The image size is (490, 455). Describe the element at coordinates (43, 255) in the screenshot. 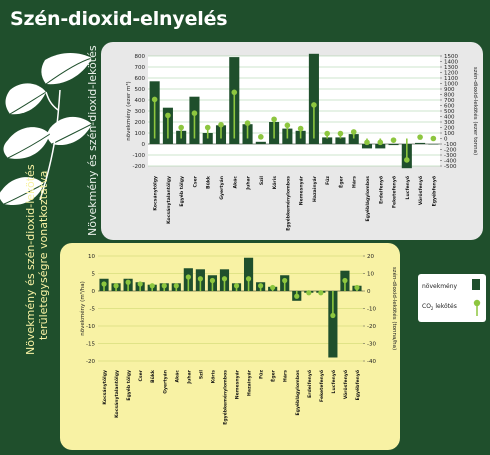

I see `bottom-chart-vertical-title-line2: területegységre vonatkoztatva` at that location.